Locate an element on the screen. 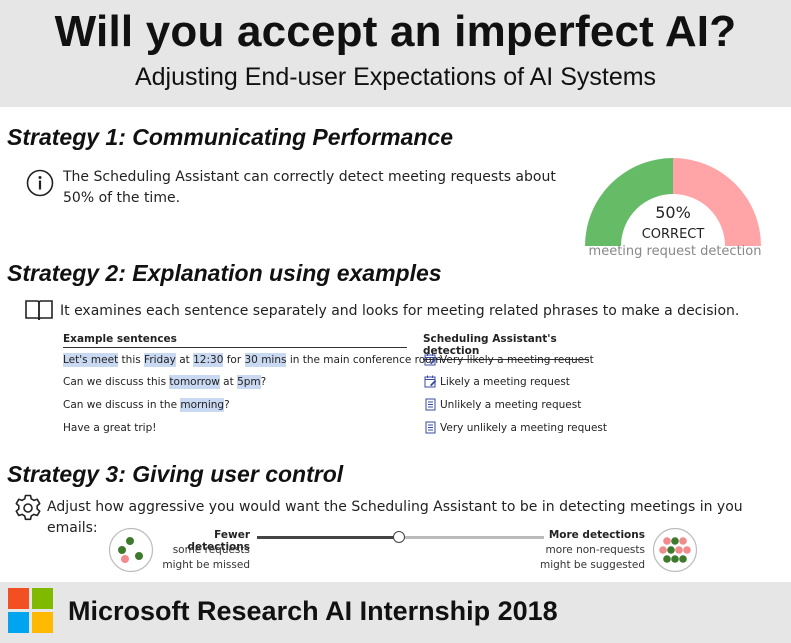 The height and width of the screenshot is (643, 791). gauge-percent: 50% is located at coordinates (673, 212).